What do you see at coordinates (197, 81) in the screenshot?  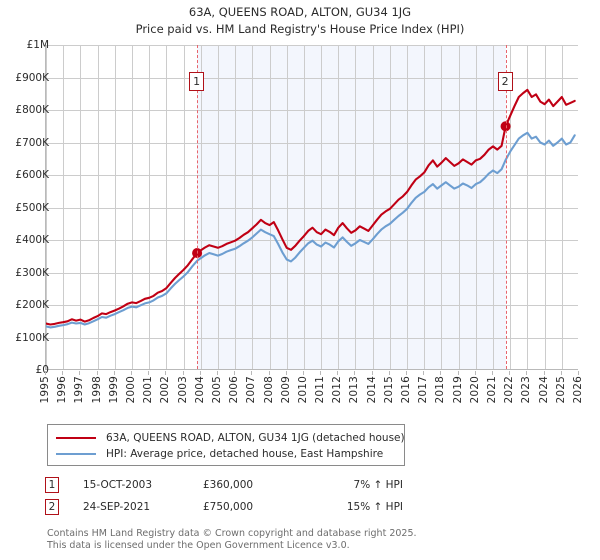 I see `event-marker-flag-1: 1` at bounding box center [197, 81].